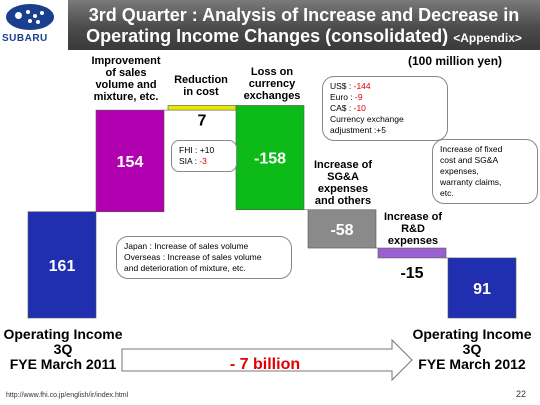 The height and width of the screenshot is (405, 540). I want to click on value-label-sales: 154, so click(130, 162).